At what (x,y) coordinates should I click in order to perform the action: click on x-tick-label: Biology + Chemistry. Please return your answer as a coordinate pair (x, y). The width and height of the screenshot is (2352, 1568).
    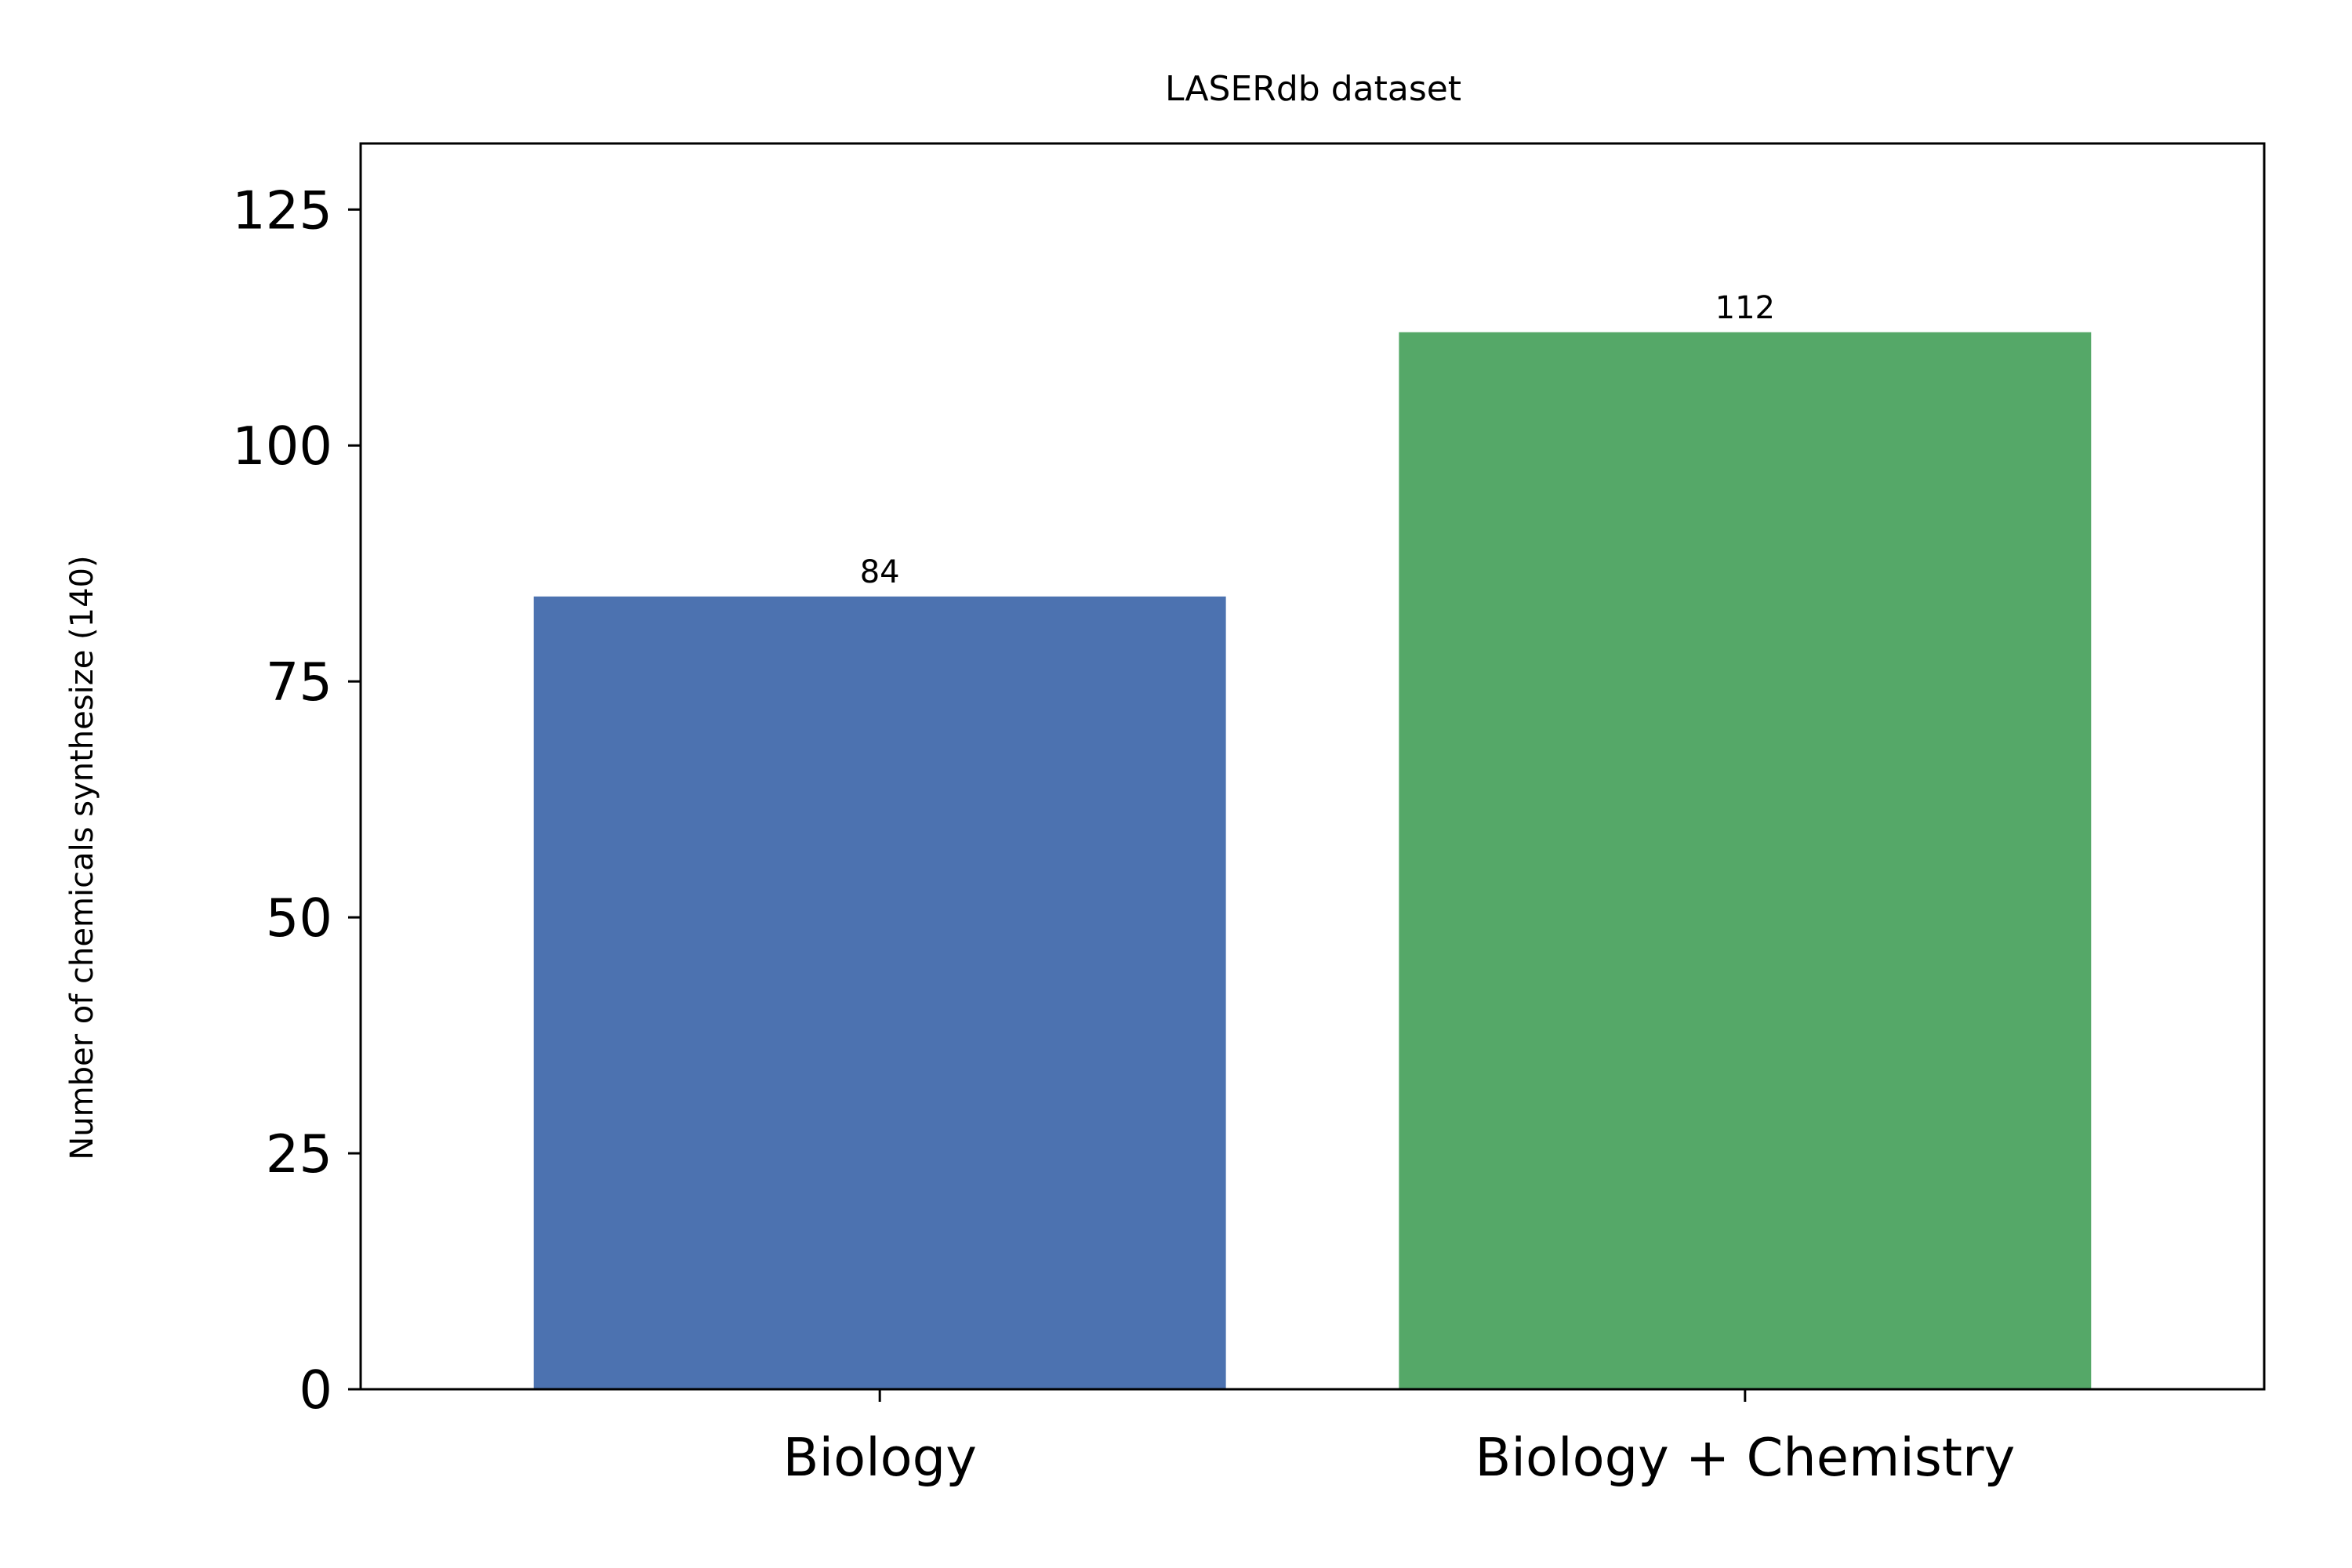
    Looking at the image, I should click on (1745, 1457).